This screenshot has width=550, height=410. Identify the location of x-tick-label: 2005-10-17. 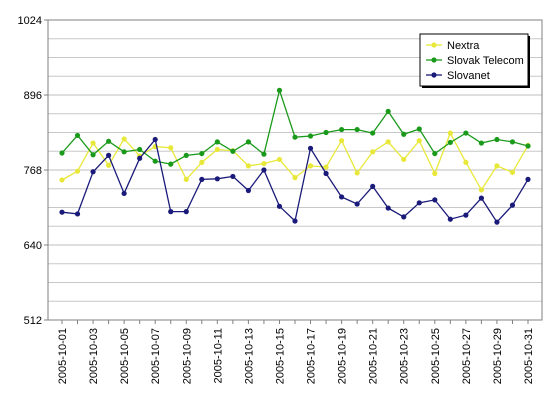
(312, 356).